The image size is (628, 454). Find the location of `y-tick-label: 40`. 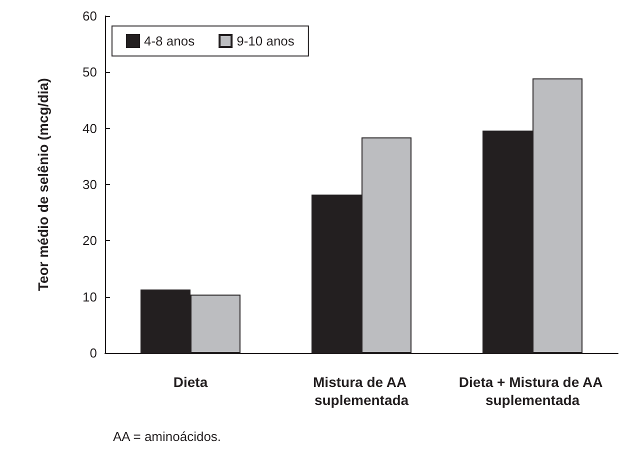

y-tick-label: 40 is located at coordinates (89, 128).